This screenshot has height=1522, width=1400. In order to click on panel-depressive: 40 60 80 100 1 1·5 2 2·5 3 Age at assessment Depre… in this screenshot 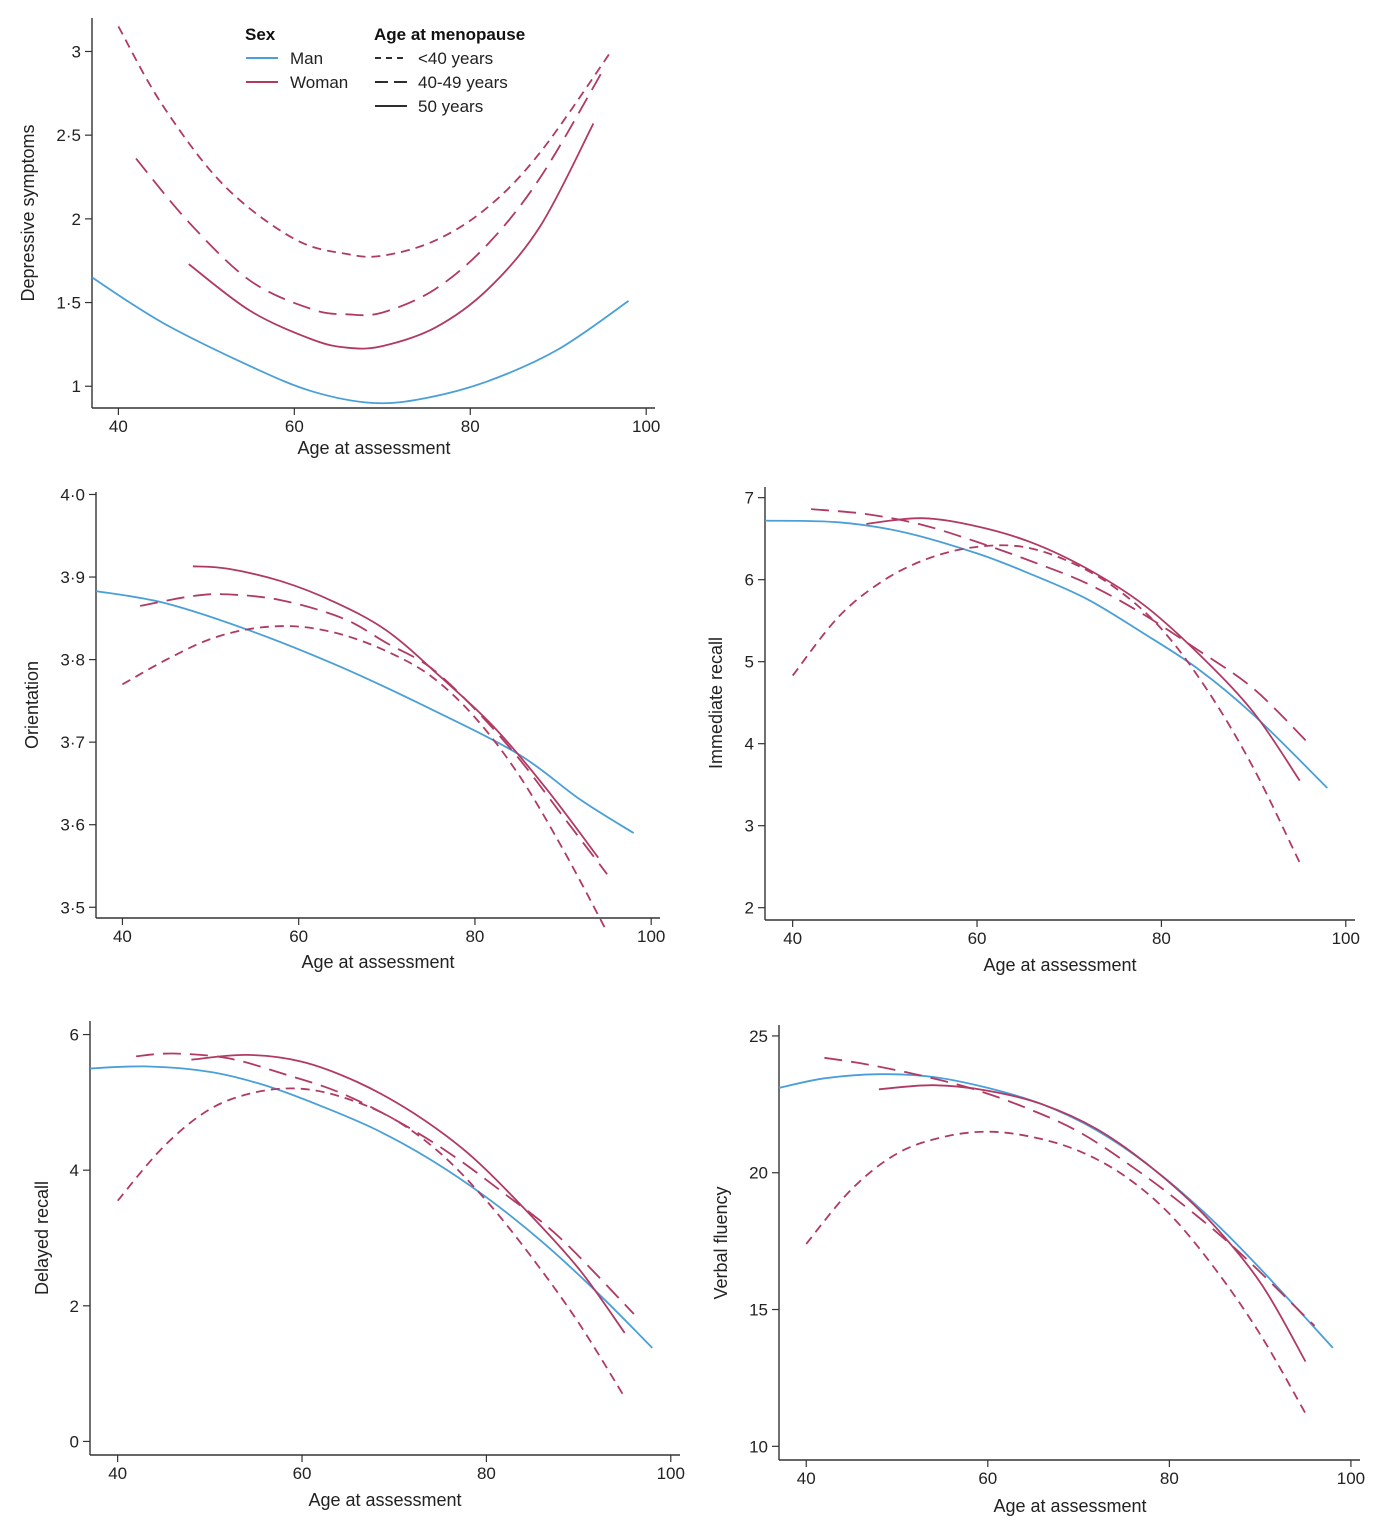, I will do `click(339, 238)`.